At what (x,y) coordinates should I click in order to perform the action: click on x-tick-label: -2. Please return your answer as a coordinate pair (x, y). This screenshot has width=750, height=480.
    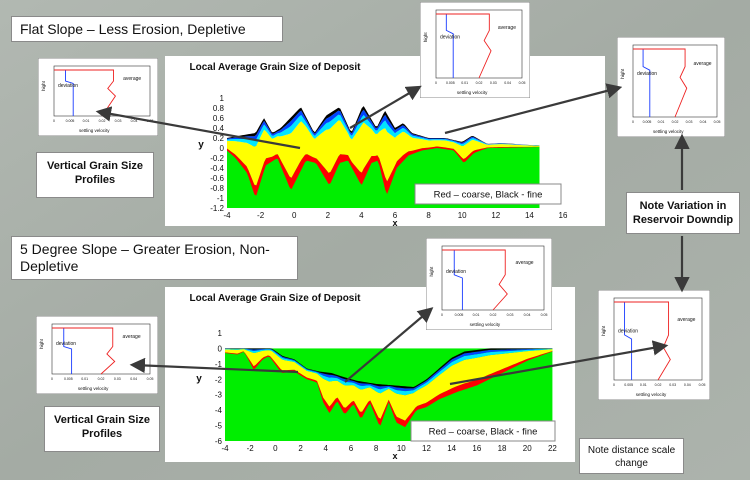
    Looking at the image, I should click on (261, 215).